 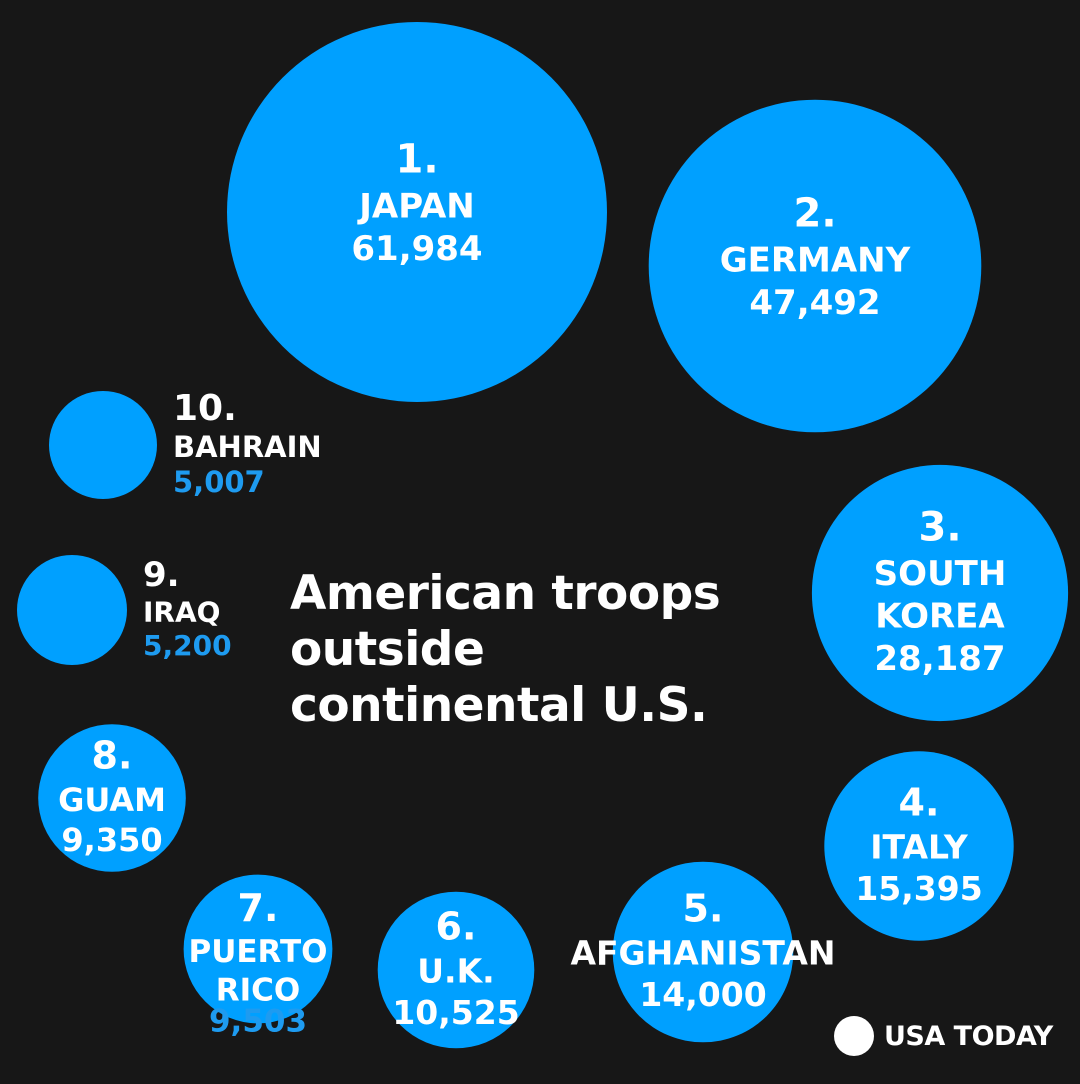 What do you see at coordinates (416, 249) in the screenshot?
I see `bubble-value-1: 61,984` at bounding box center [416, 249].